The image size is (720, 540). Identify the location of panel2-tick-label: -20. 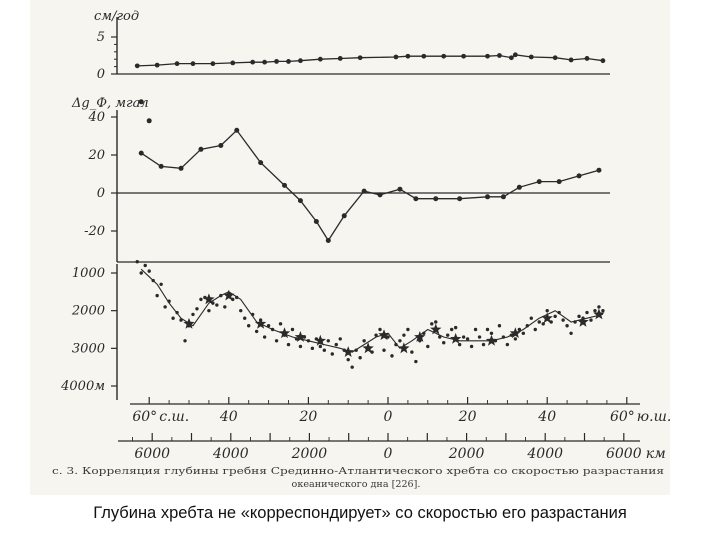
(94, 231).